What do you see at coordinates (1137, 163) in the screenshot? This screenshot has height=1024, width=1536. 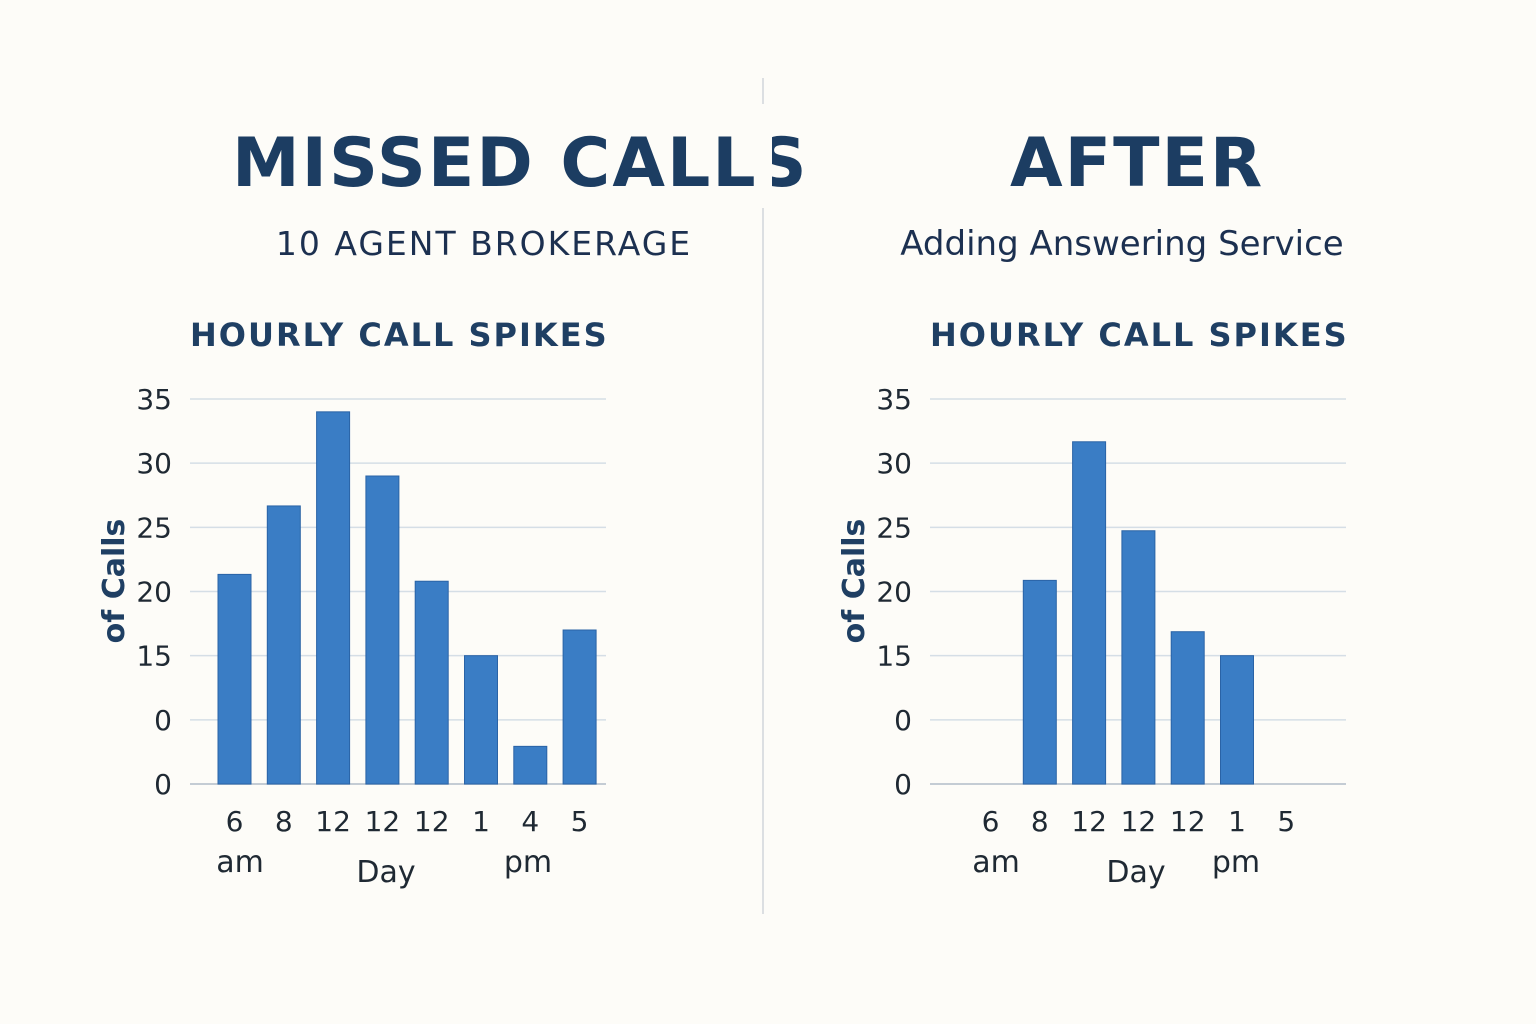 I see `right-panel-title: AFTER` at bounding box center [1137, 163].